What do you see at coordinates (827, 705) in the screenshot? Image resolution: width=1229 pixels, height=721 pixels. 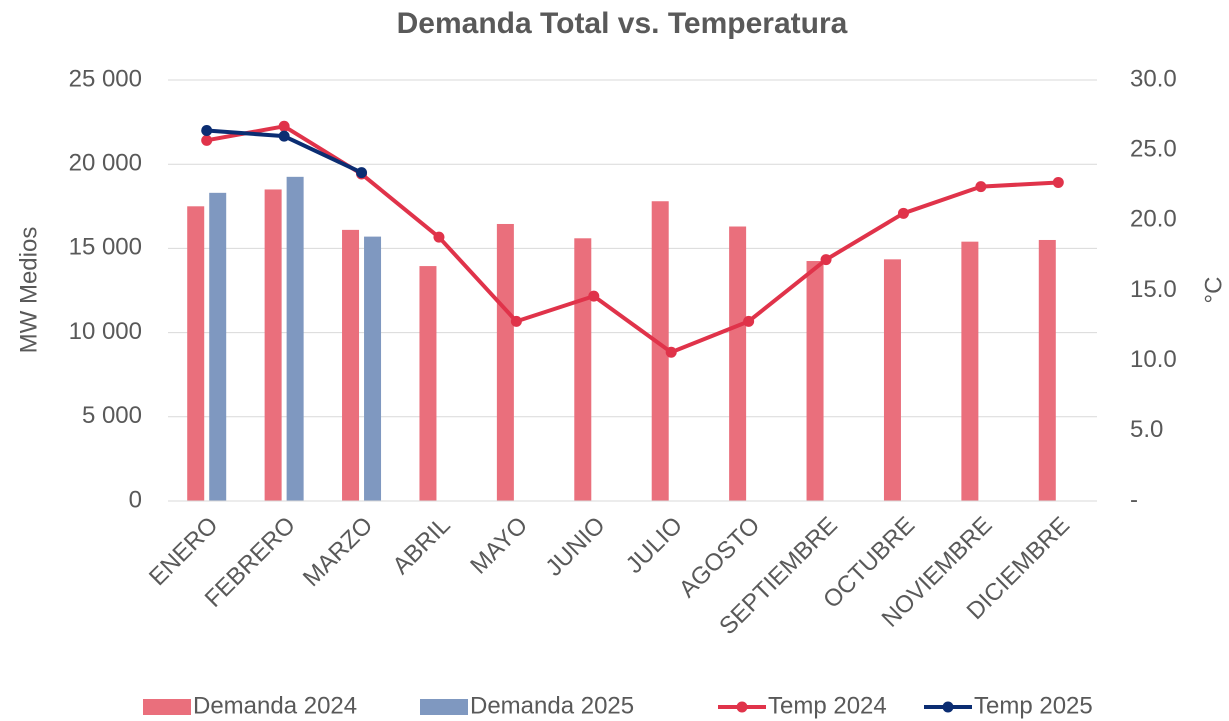 I see `legend-label: Temp 2024` at bounding box center [827, 705].